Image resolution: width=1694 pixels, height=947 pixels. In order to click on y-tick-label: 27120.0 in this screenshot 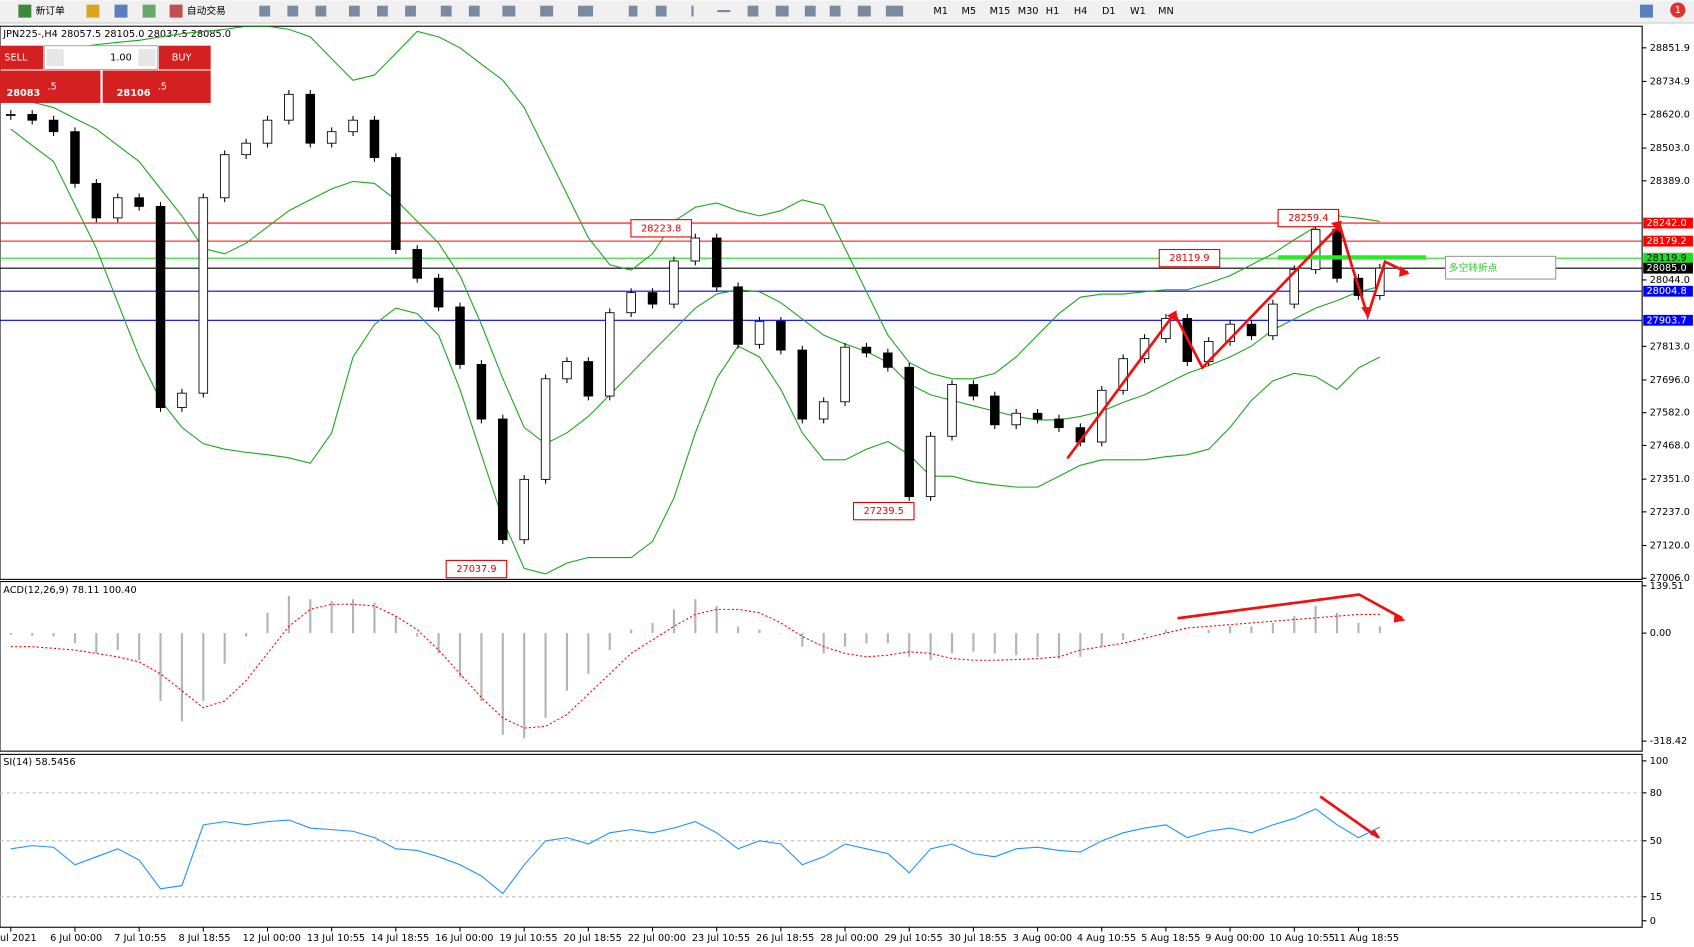, I will do `click(1670, 545)`.